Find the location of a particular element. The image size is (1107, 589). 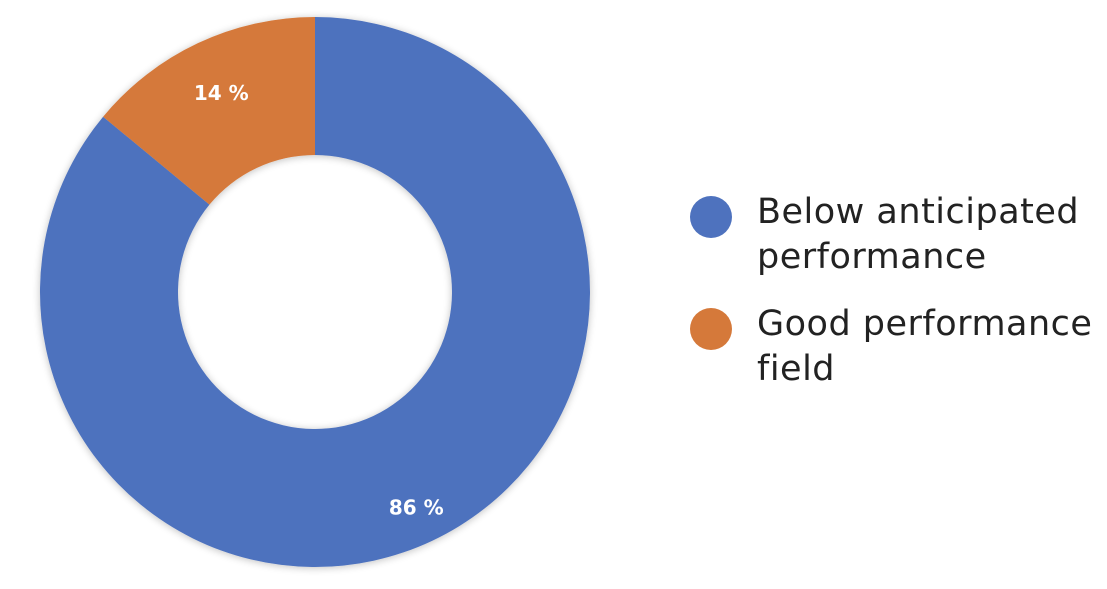

data-label-below-anticipated: 86 % is located at coordinates (416, 507).